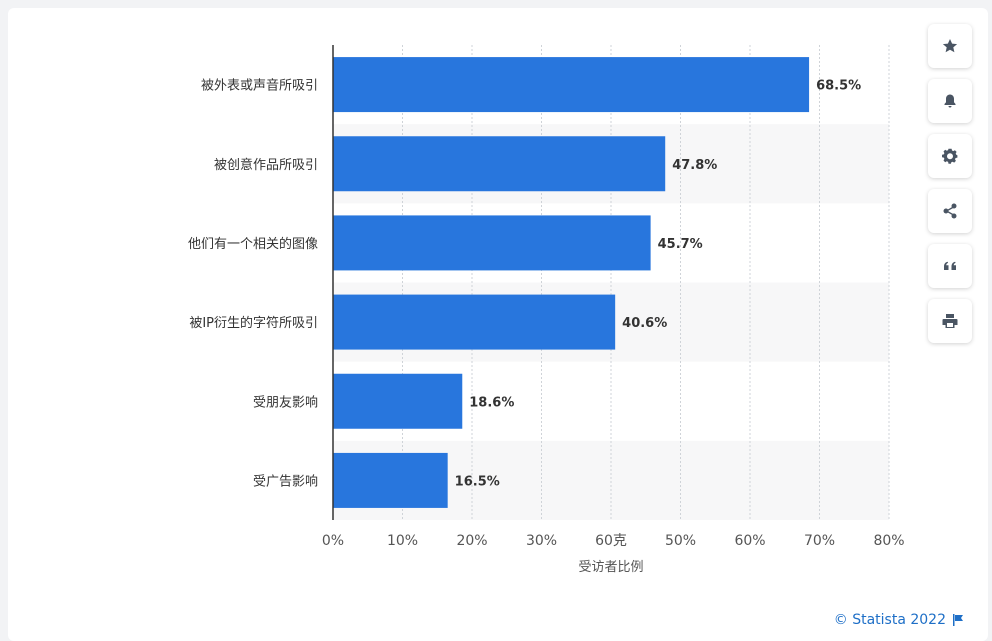 The image size is (992, 641). I want to click on star-icon, so click(950, 46).